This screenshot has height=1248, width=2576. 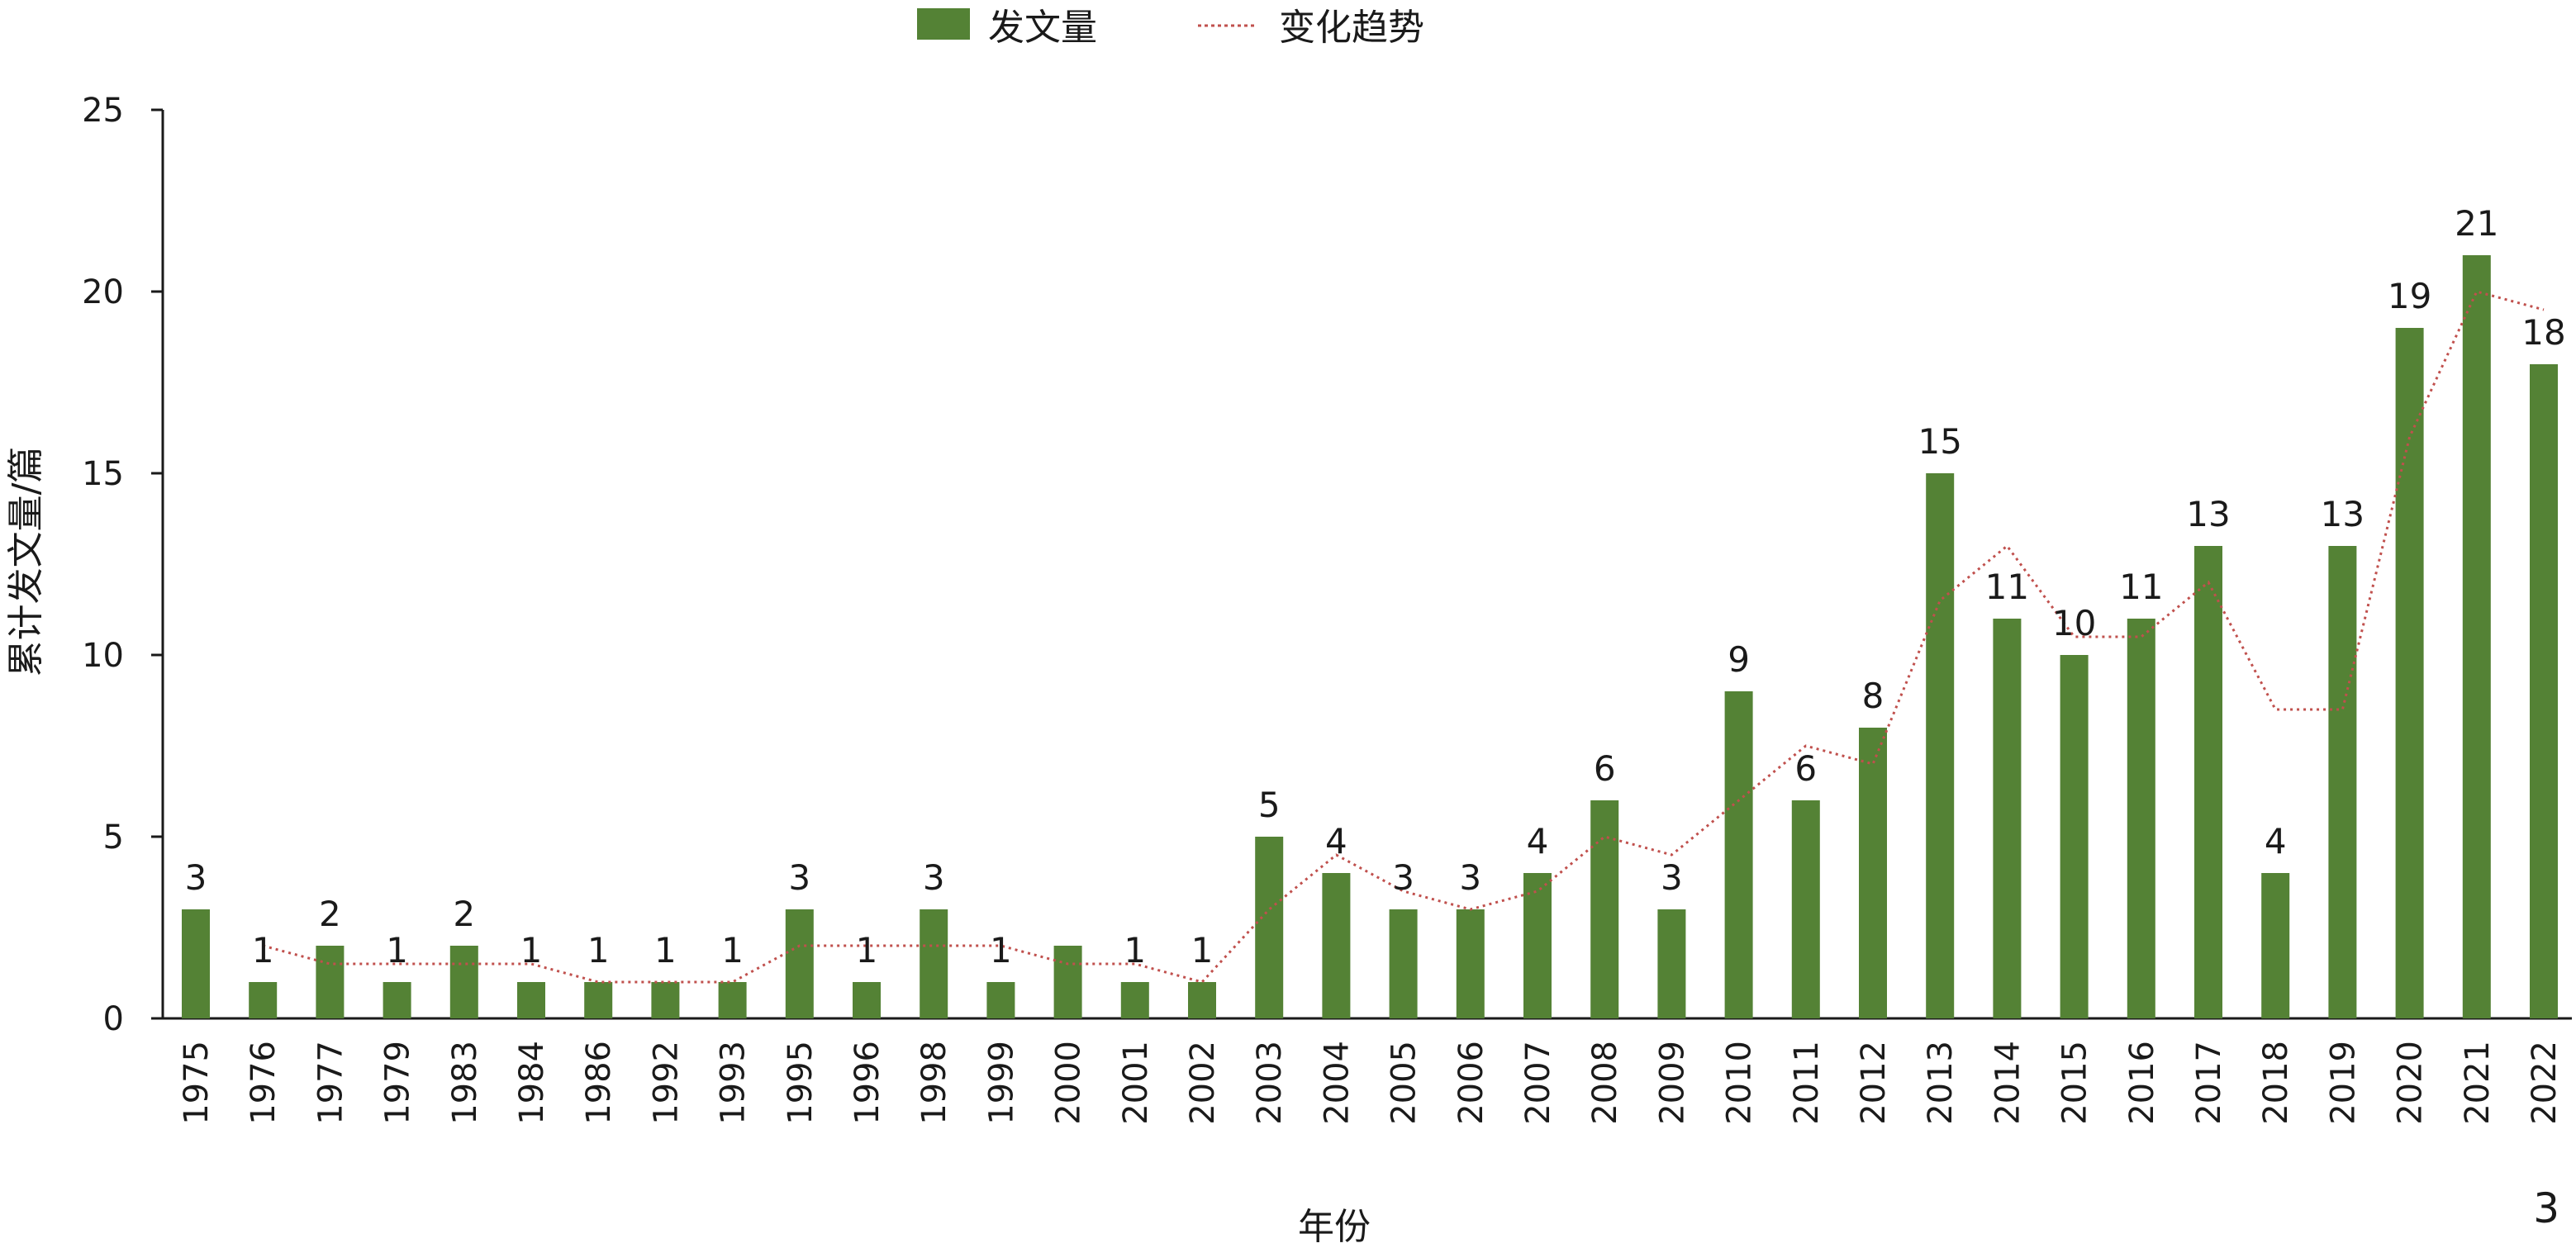 What do you see at coordinates (397, 1000) in the screenshot?
I see `bar-1979` at bounding box center [397, 1000].